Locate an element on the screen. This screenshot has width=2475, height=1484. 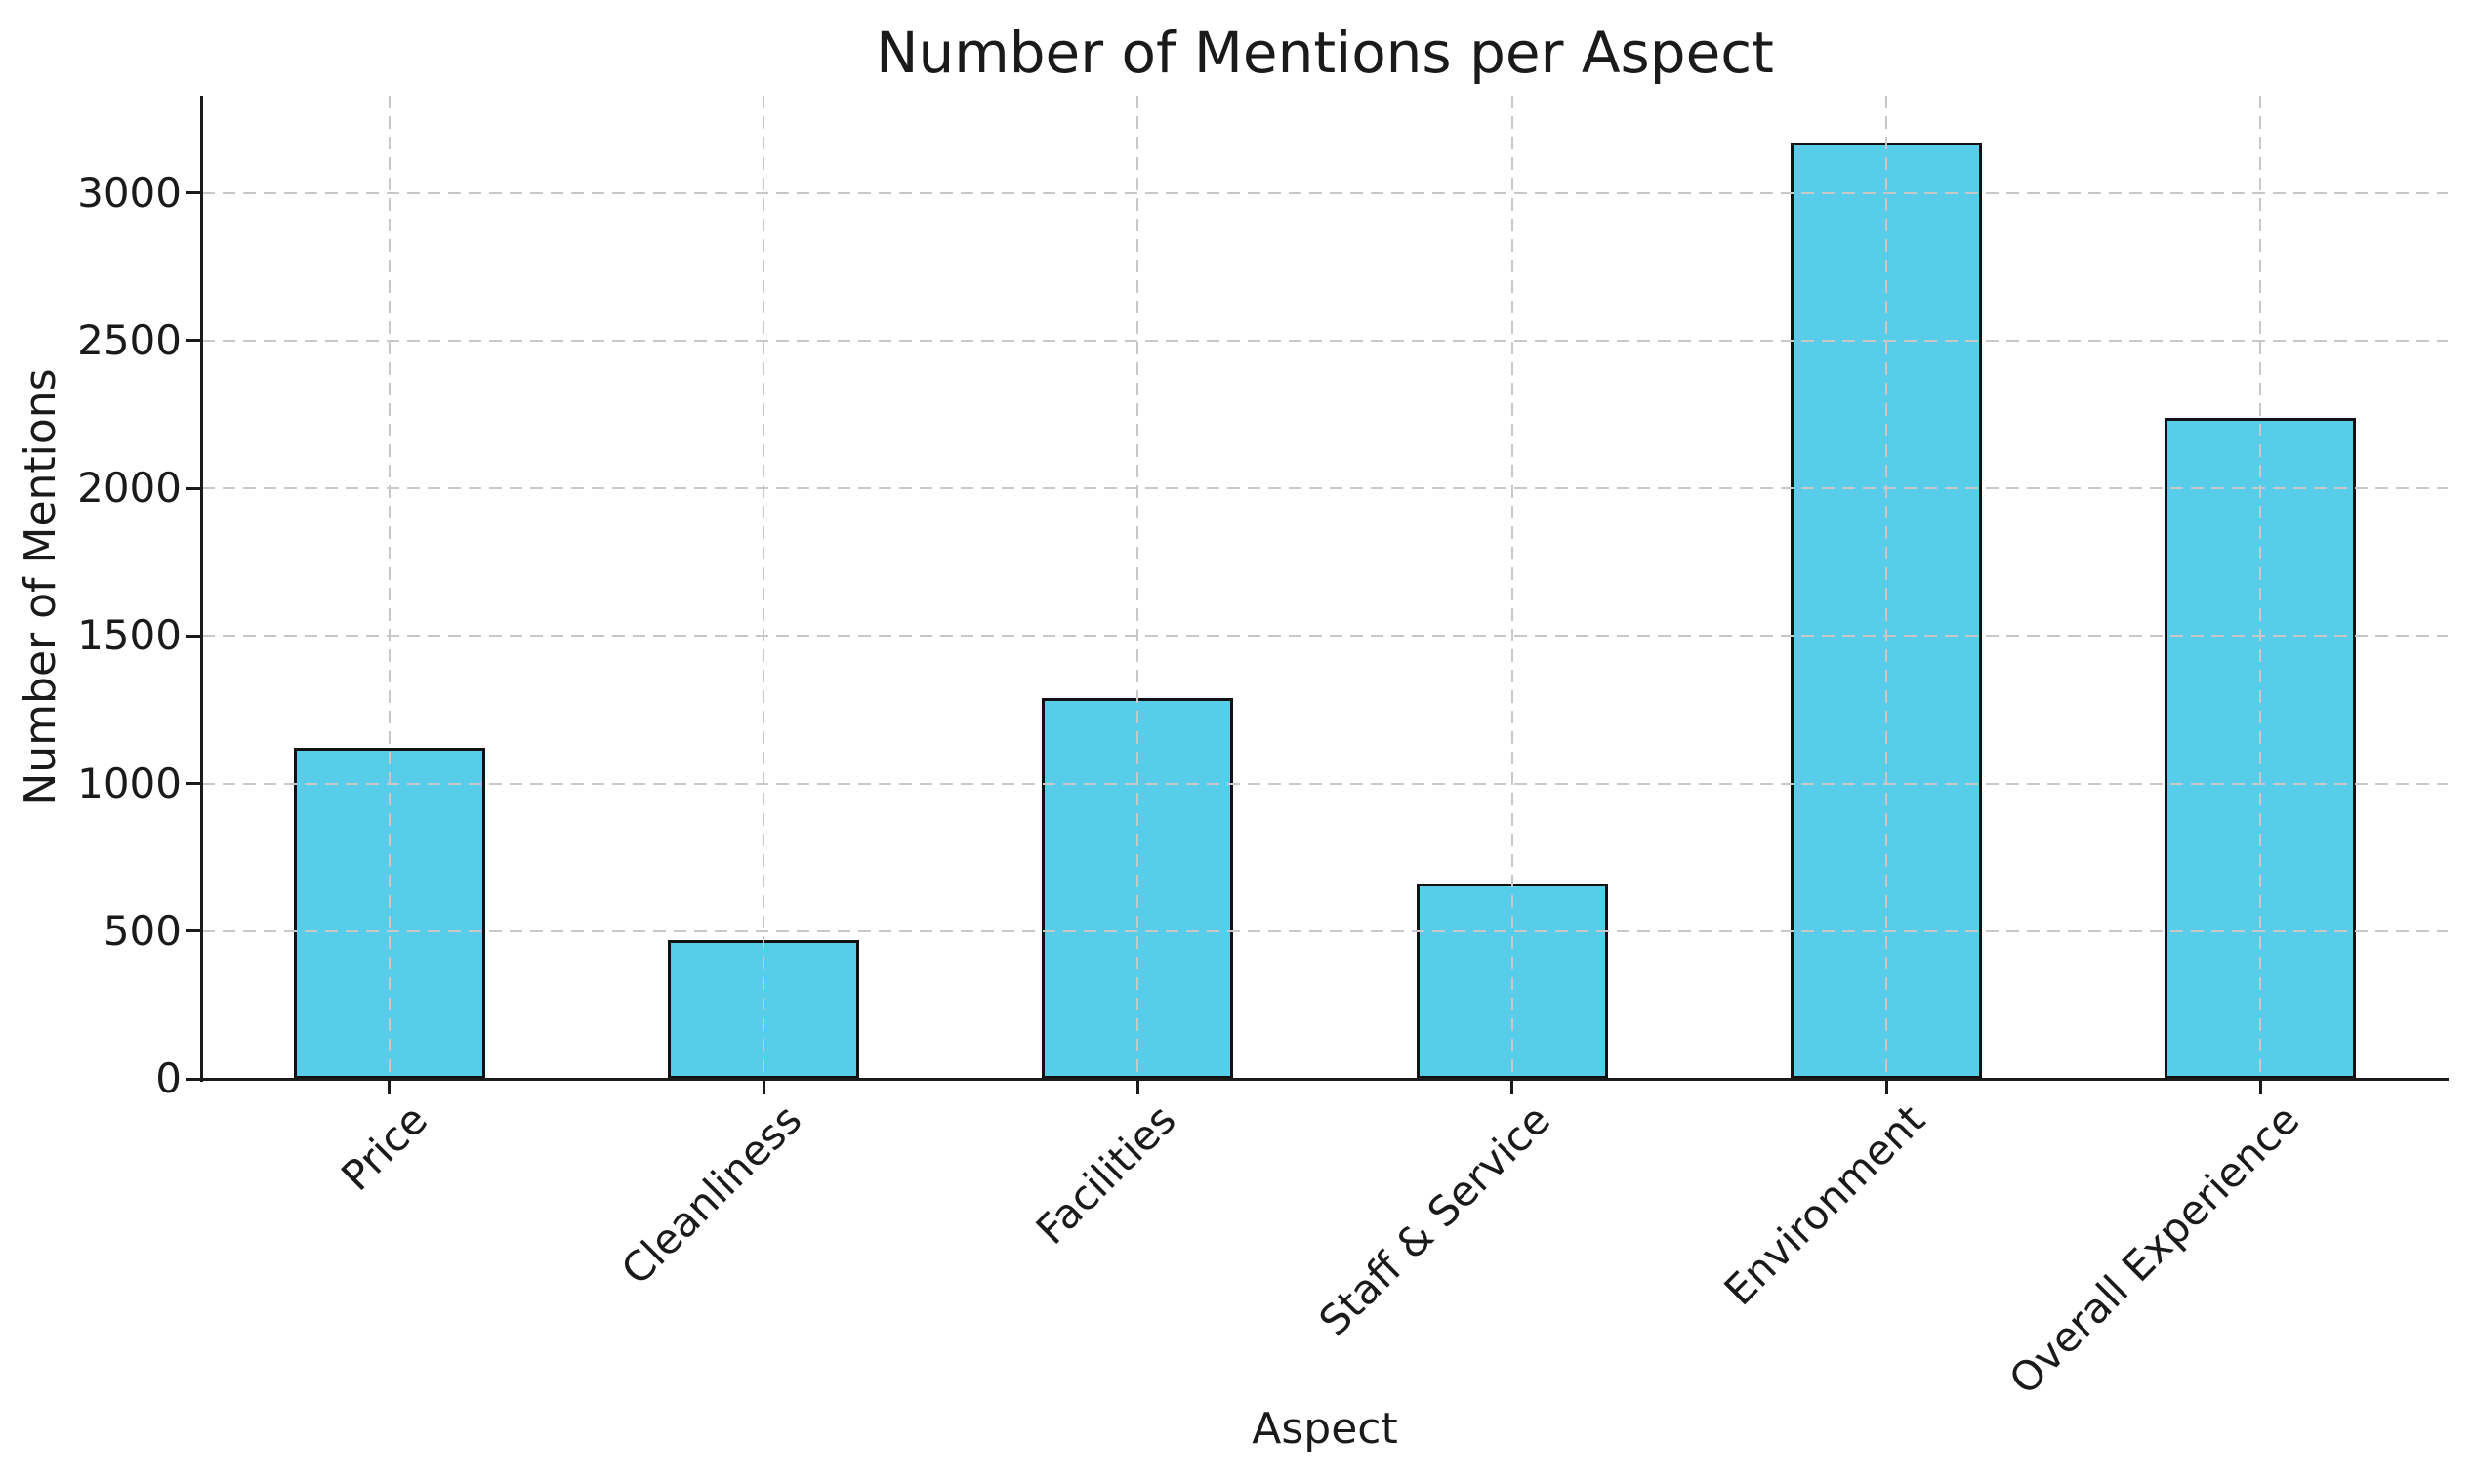
x-tick-label: Price is located at coordinates (384, 1148).